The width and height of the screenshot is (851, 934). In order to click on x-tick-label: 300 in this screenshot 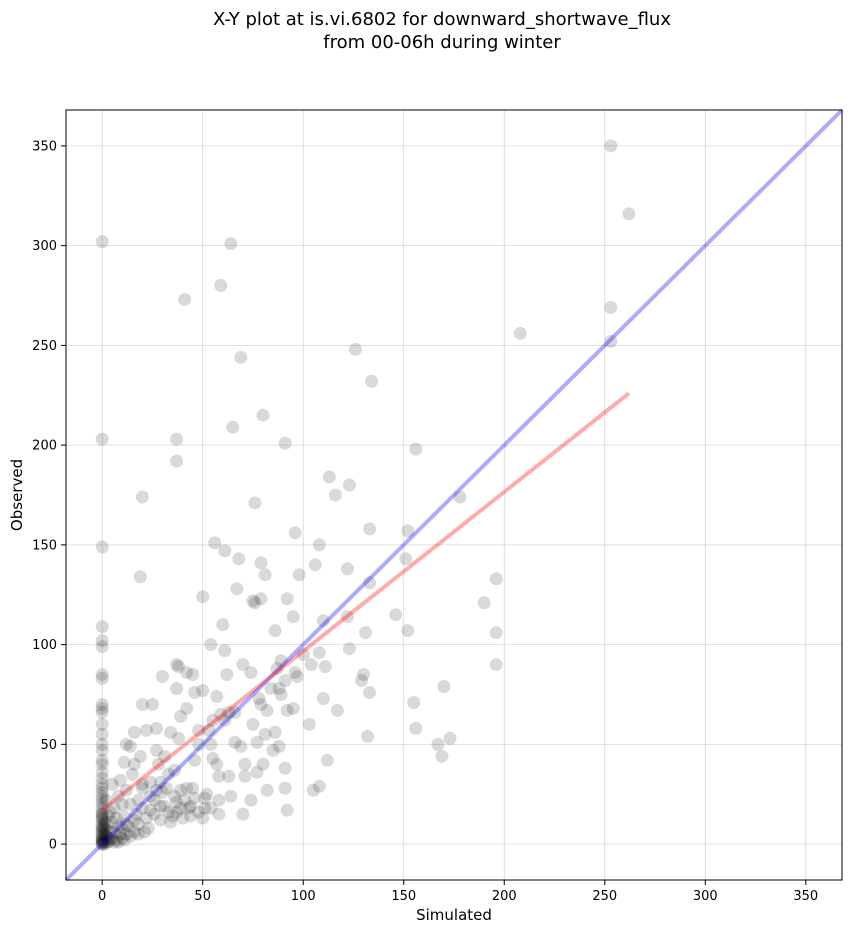, I will do `click(705, 896)`.